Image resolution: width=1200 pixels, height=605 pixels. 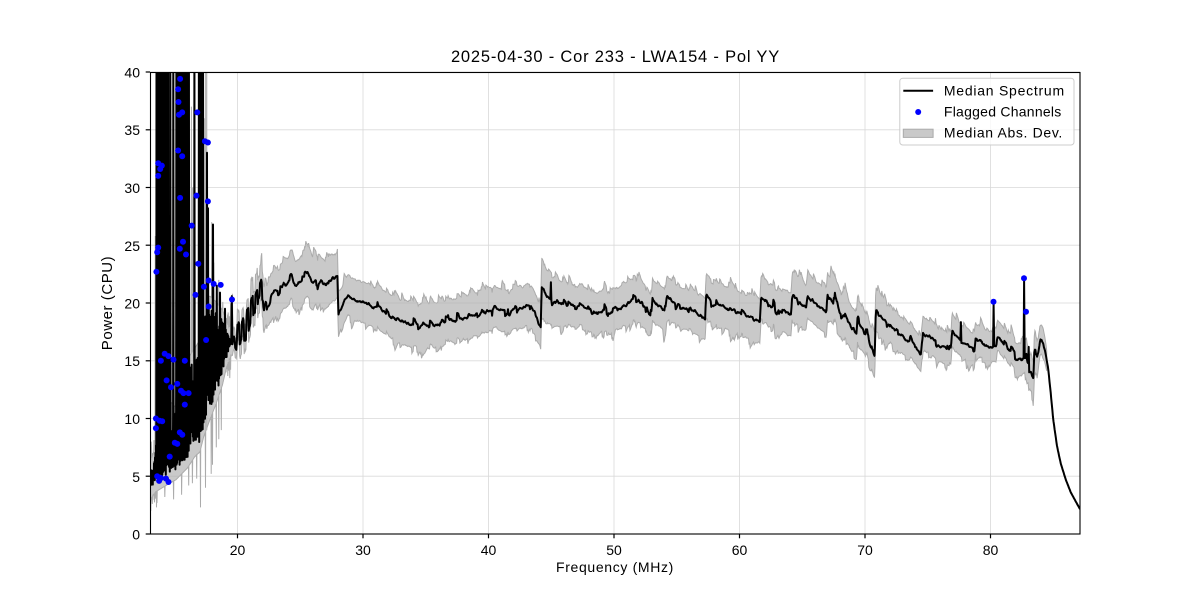 I want to click on svg-text: 80, so click(x=991, y=550).